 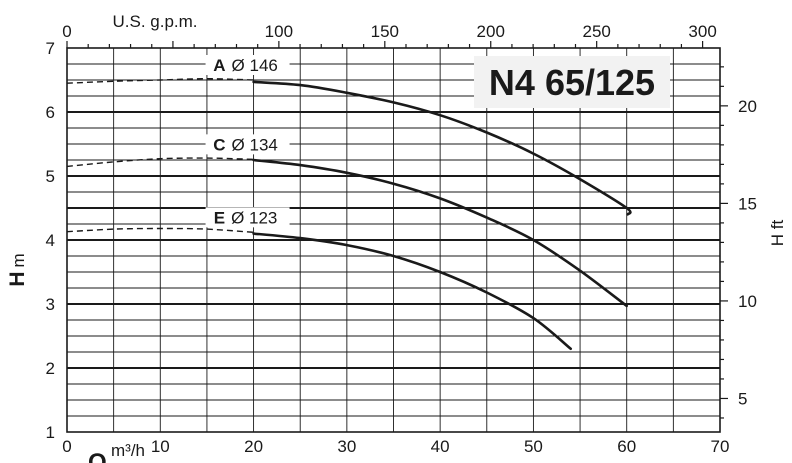 I want to click on left-axis-label: Hm, so click(x=17, y=269).